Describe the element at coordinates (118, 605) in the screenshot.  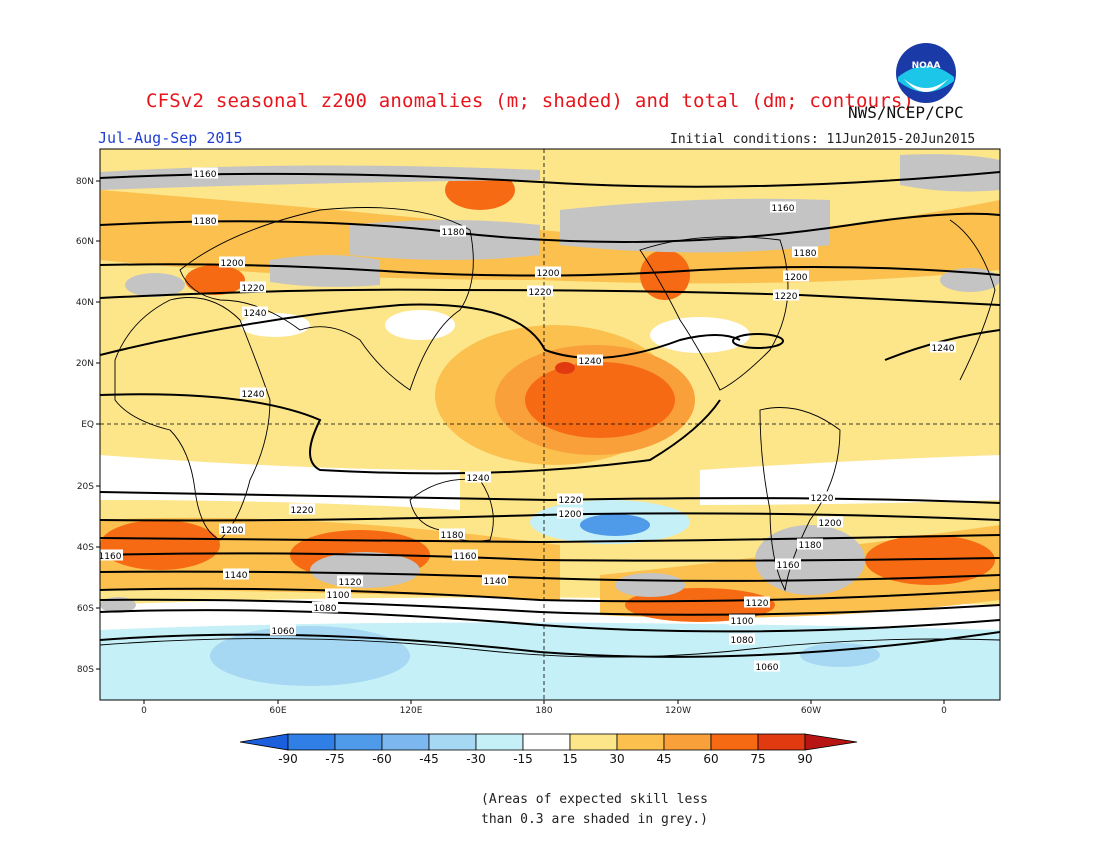
I see `grey-atlantic-south` at that location.